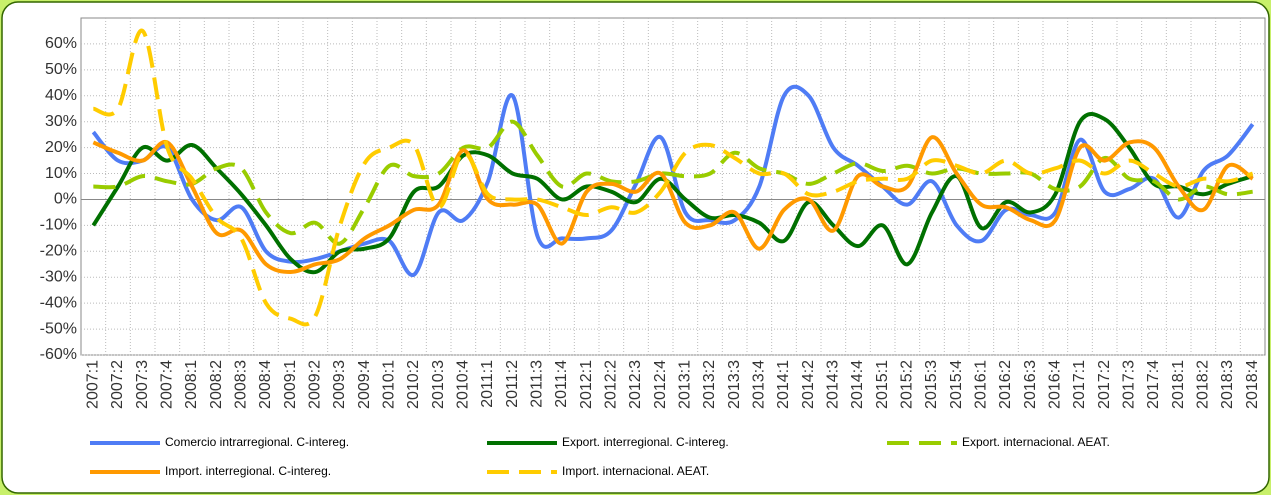  Describe the element at coordinates (1227, 384) in the screenshot. I see `x-tick-label: 2018:3` at that location.